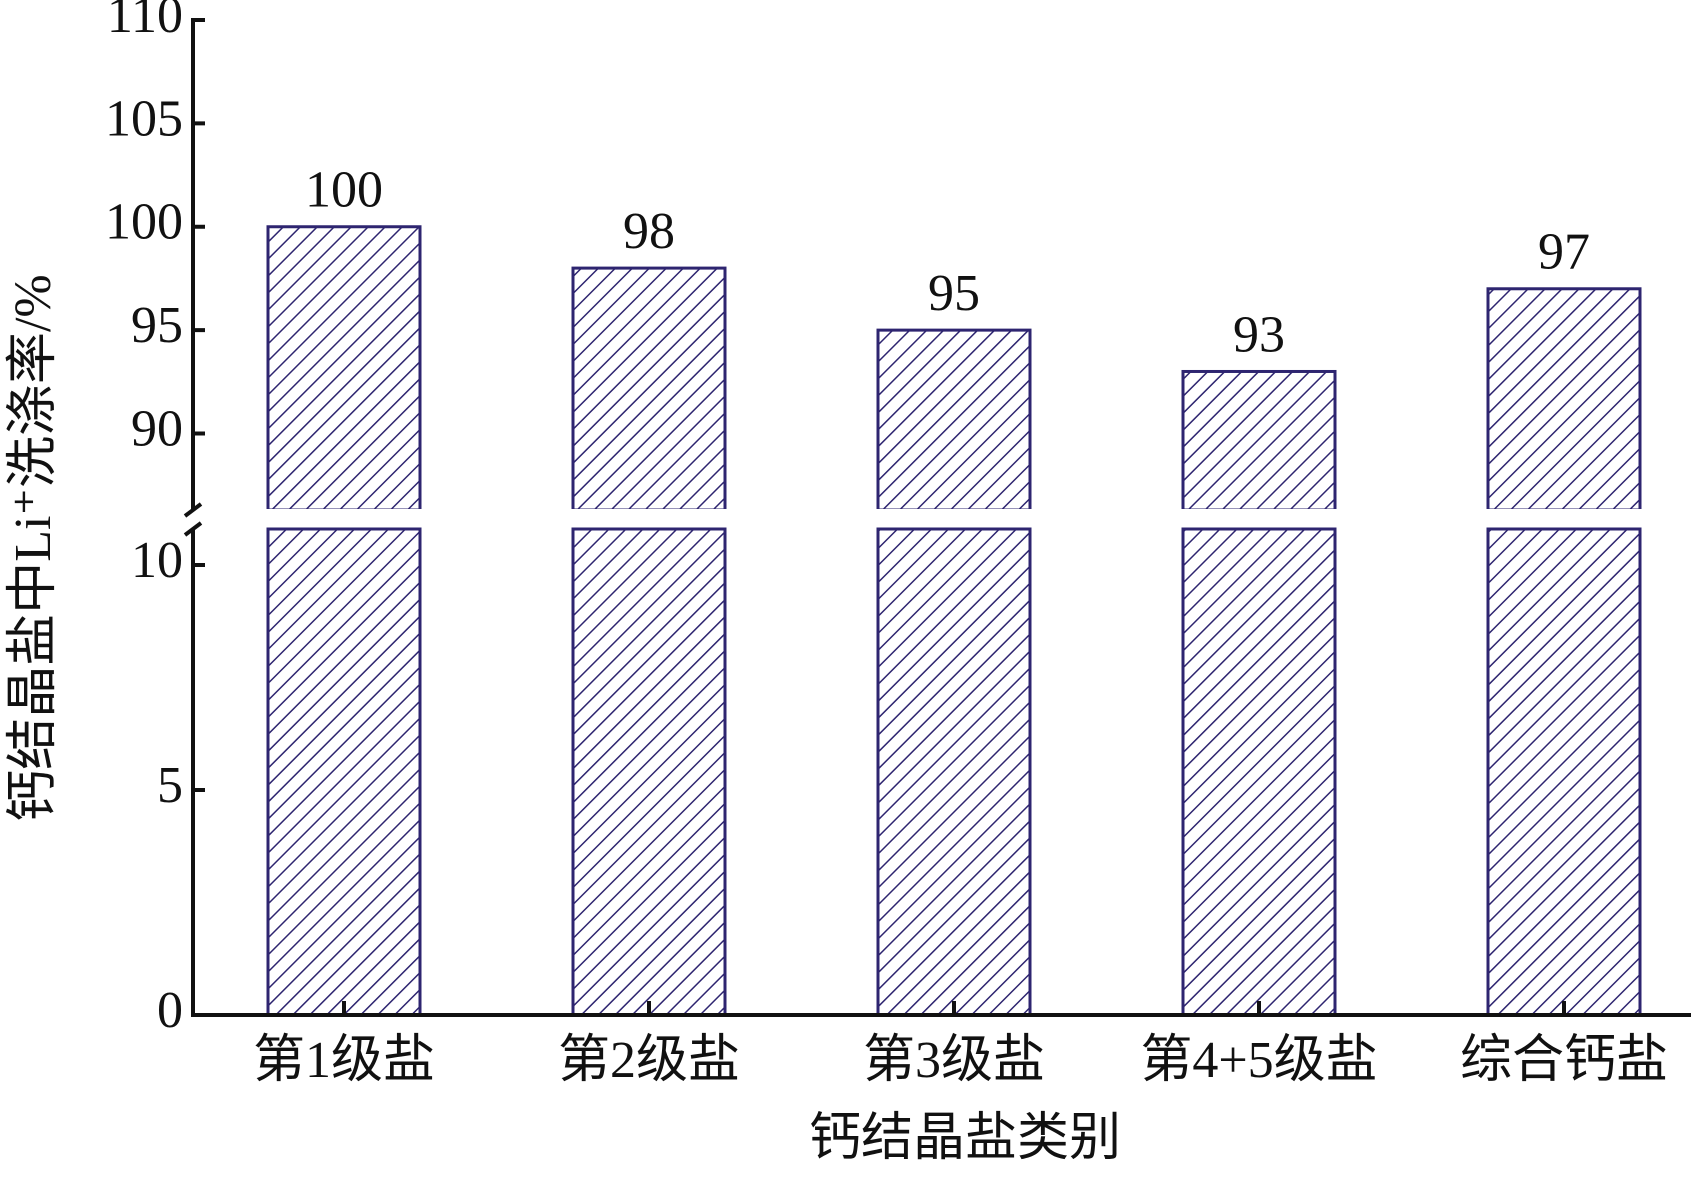 The height and width of the screenshot is (1181, 1701). What do you see at coordinates (144, 222) in the screenshot?
I see `y-tick-label: 100` at bounding box center [144, 222].